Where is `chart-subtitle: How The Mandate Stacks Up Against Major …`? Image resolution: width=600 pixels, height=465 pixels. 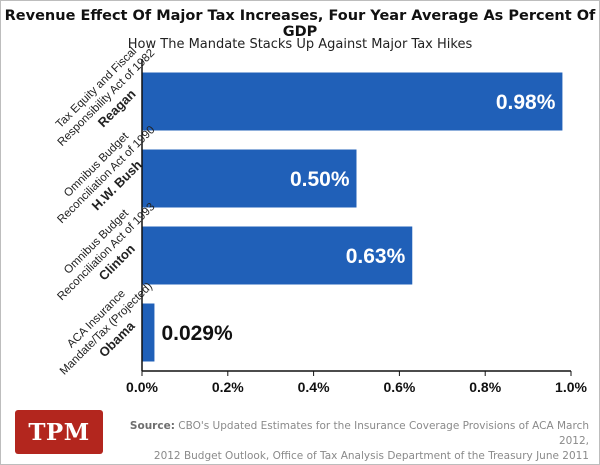 chart-subtitle: How The Mandate Stacks Up Against Major … is located at coordinates (300, 44).